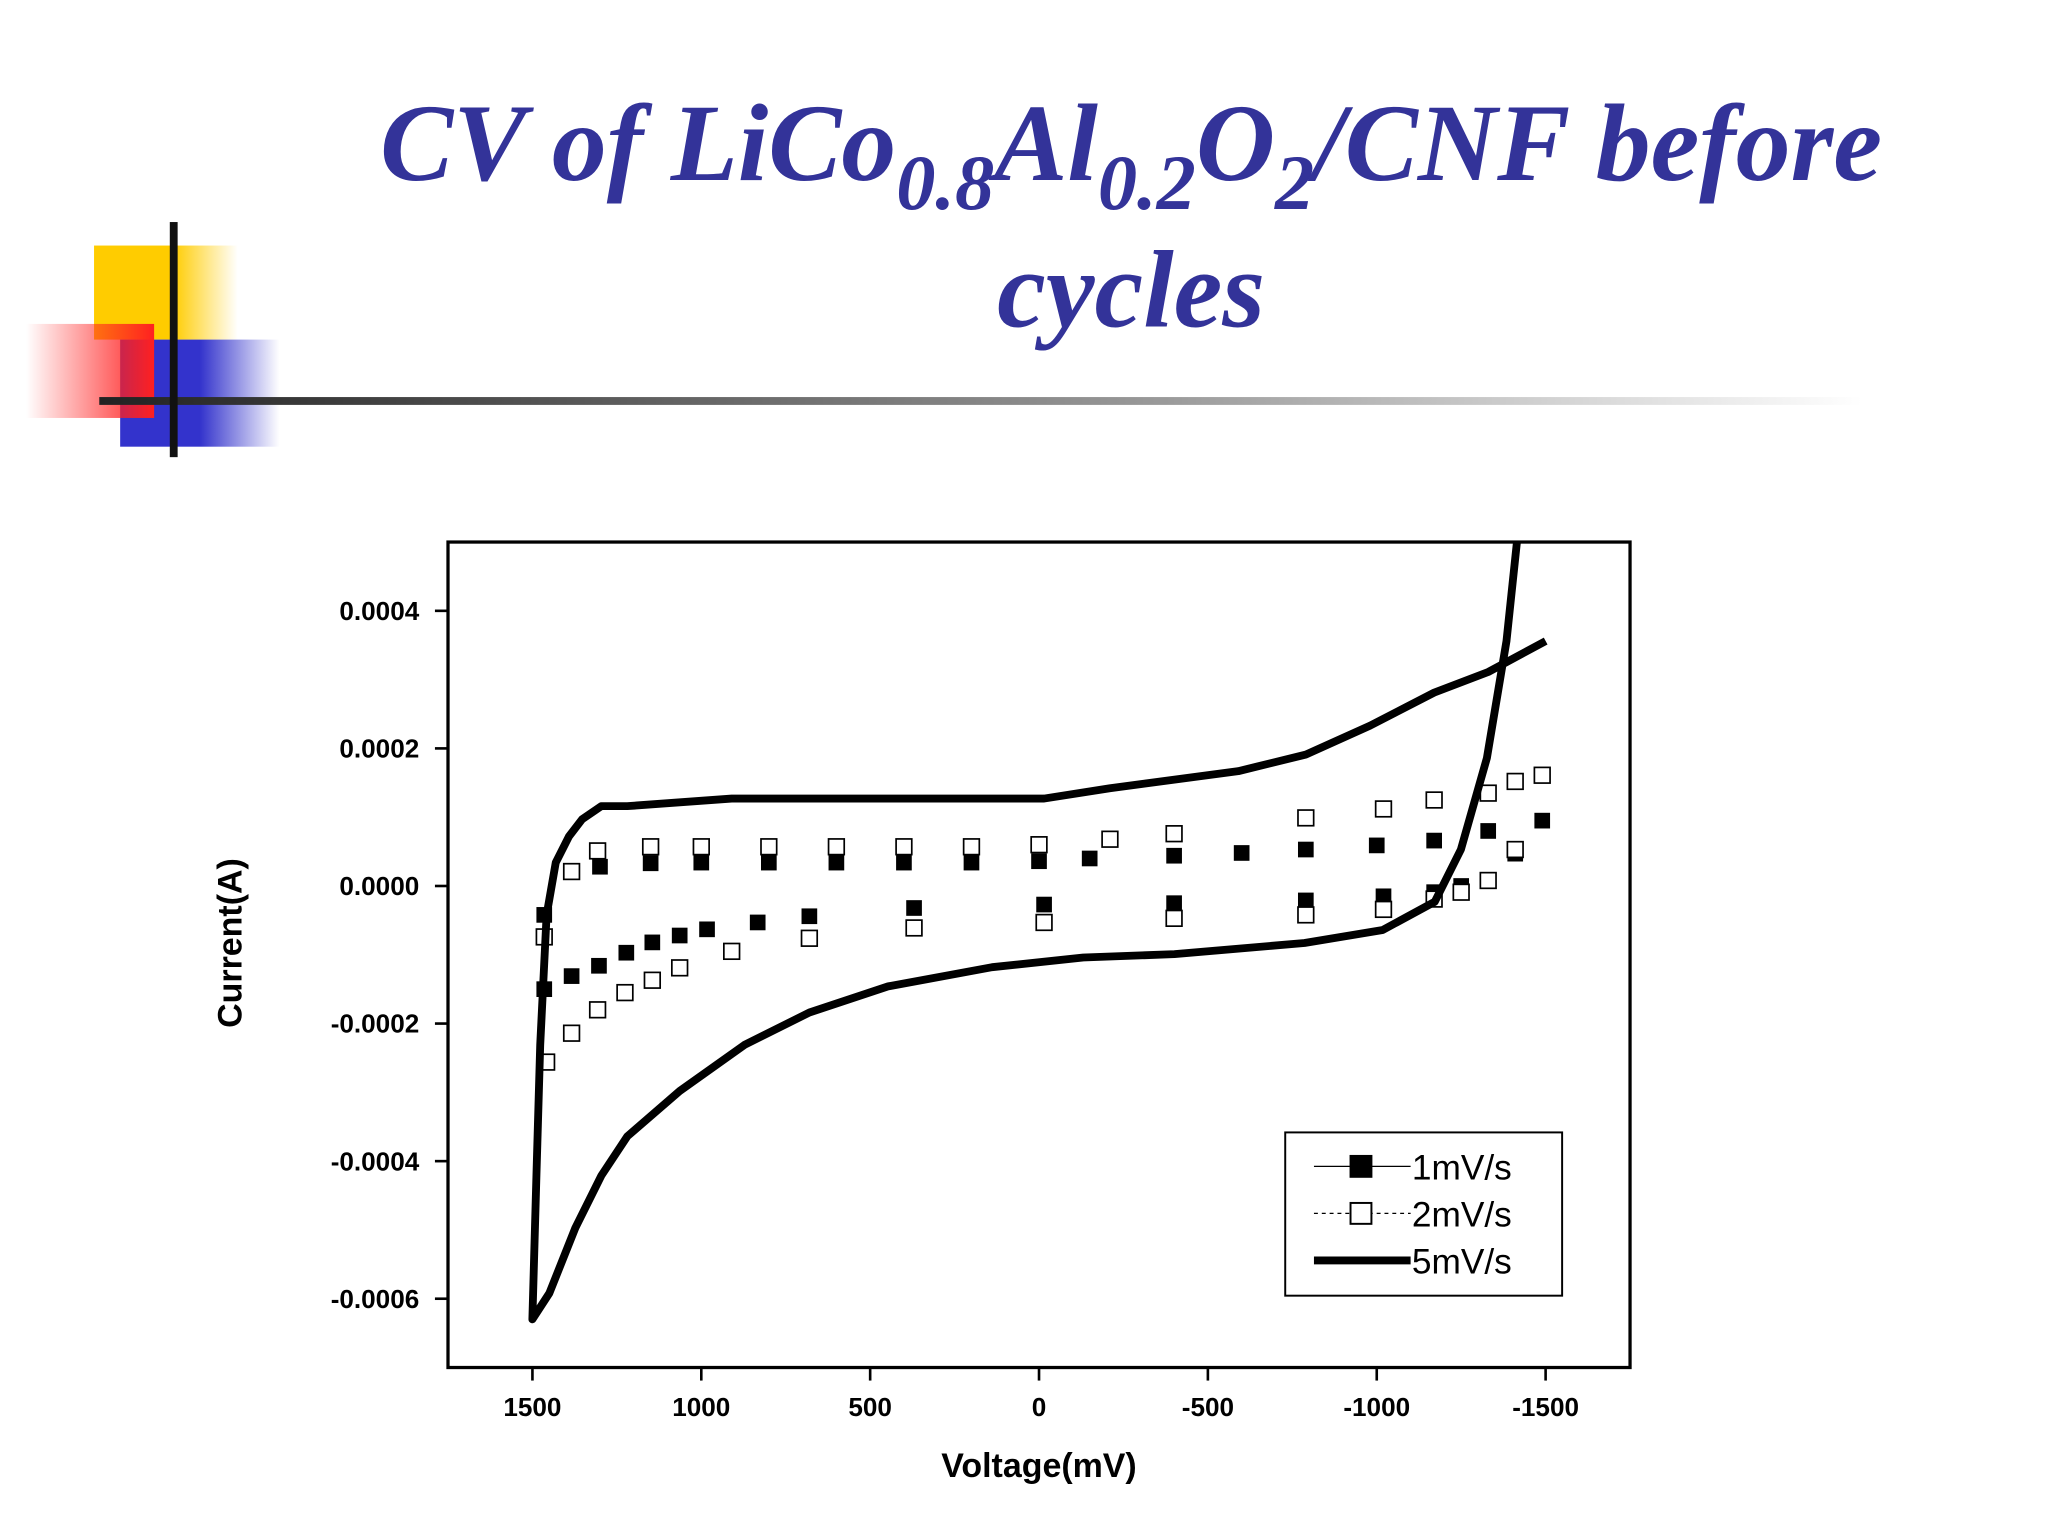 This screenshot has width=2048, height=1536. I want to click on y-tick-label: -0.0004, so click(375, 1161).